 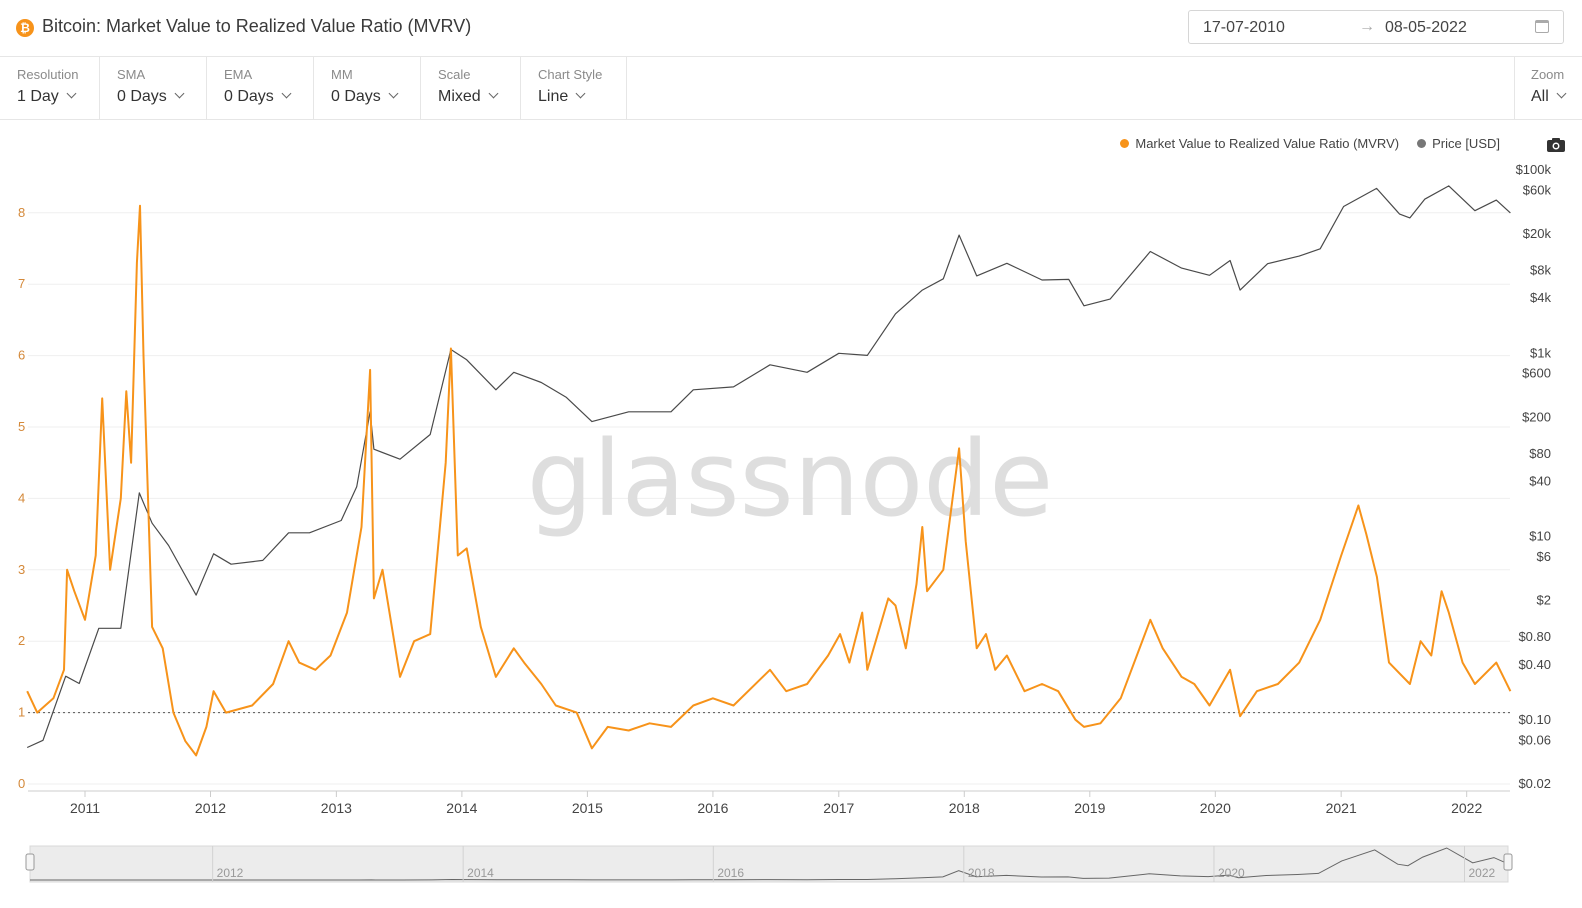 I want to click on date-end-input: 08-05-2022, so click(x=1426, y=27).